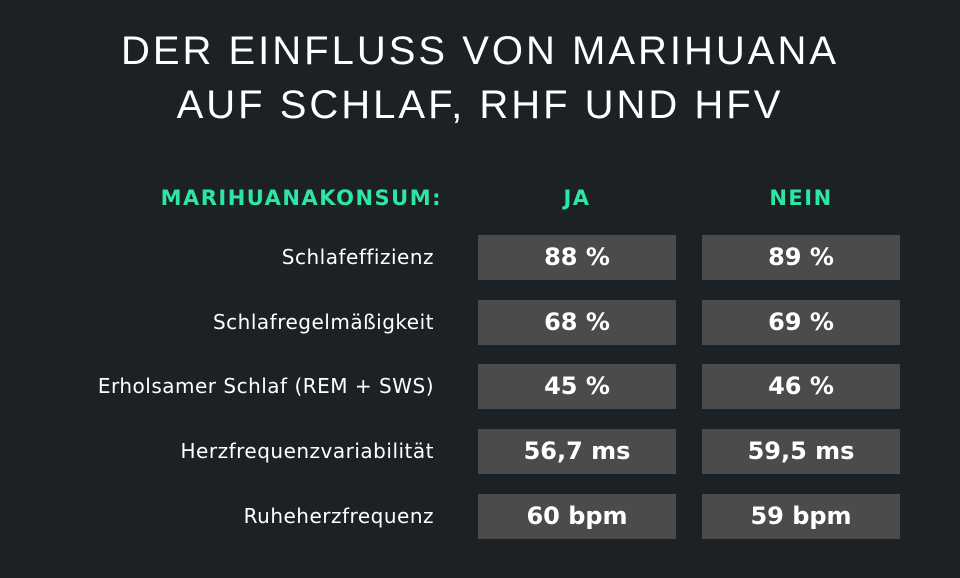 This screenshot has height=578, width=960. Describe the element at coordinates (577, 198) in the screenshot. I see `header-column-ja: JA` at that location.